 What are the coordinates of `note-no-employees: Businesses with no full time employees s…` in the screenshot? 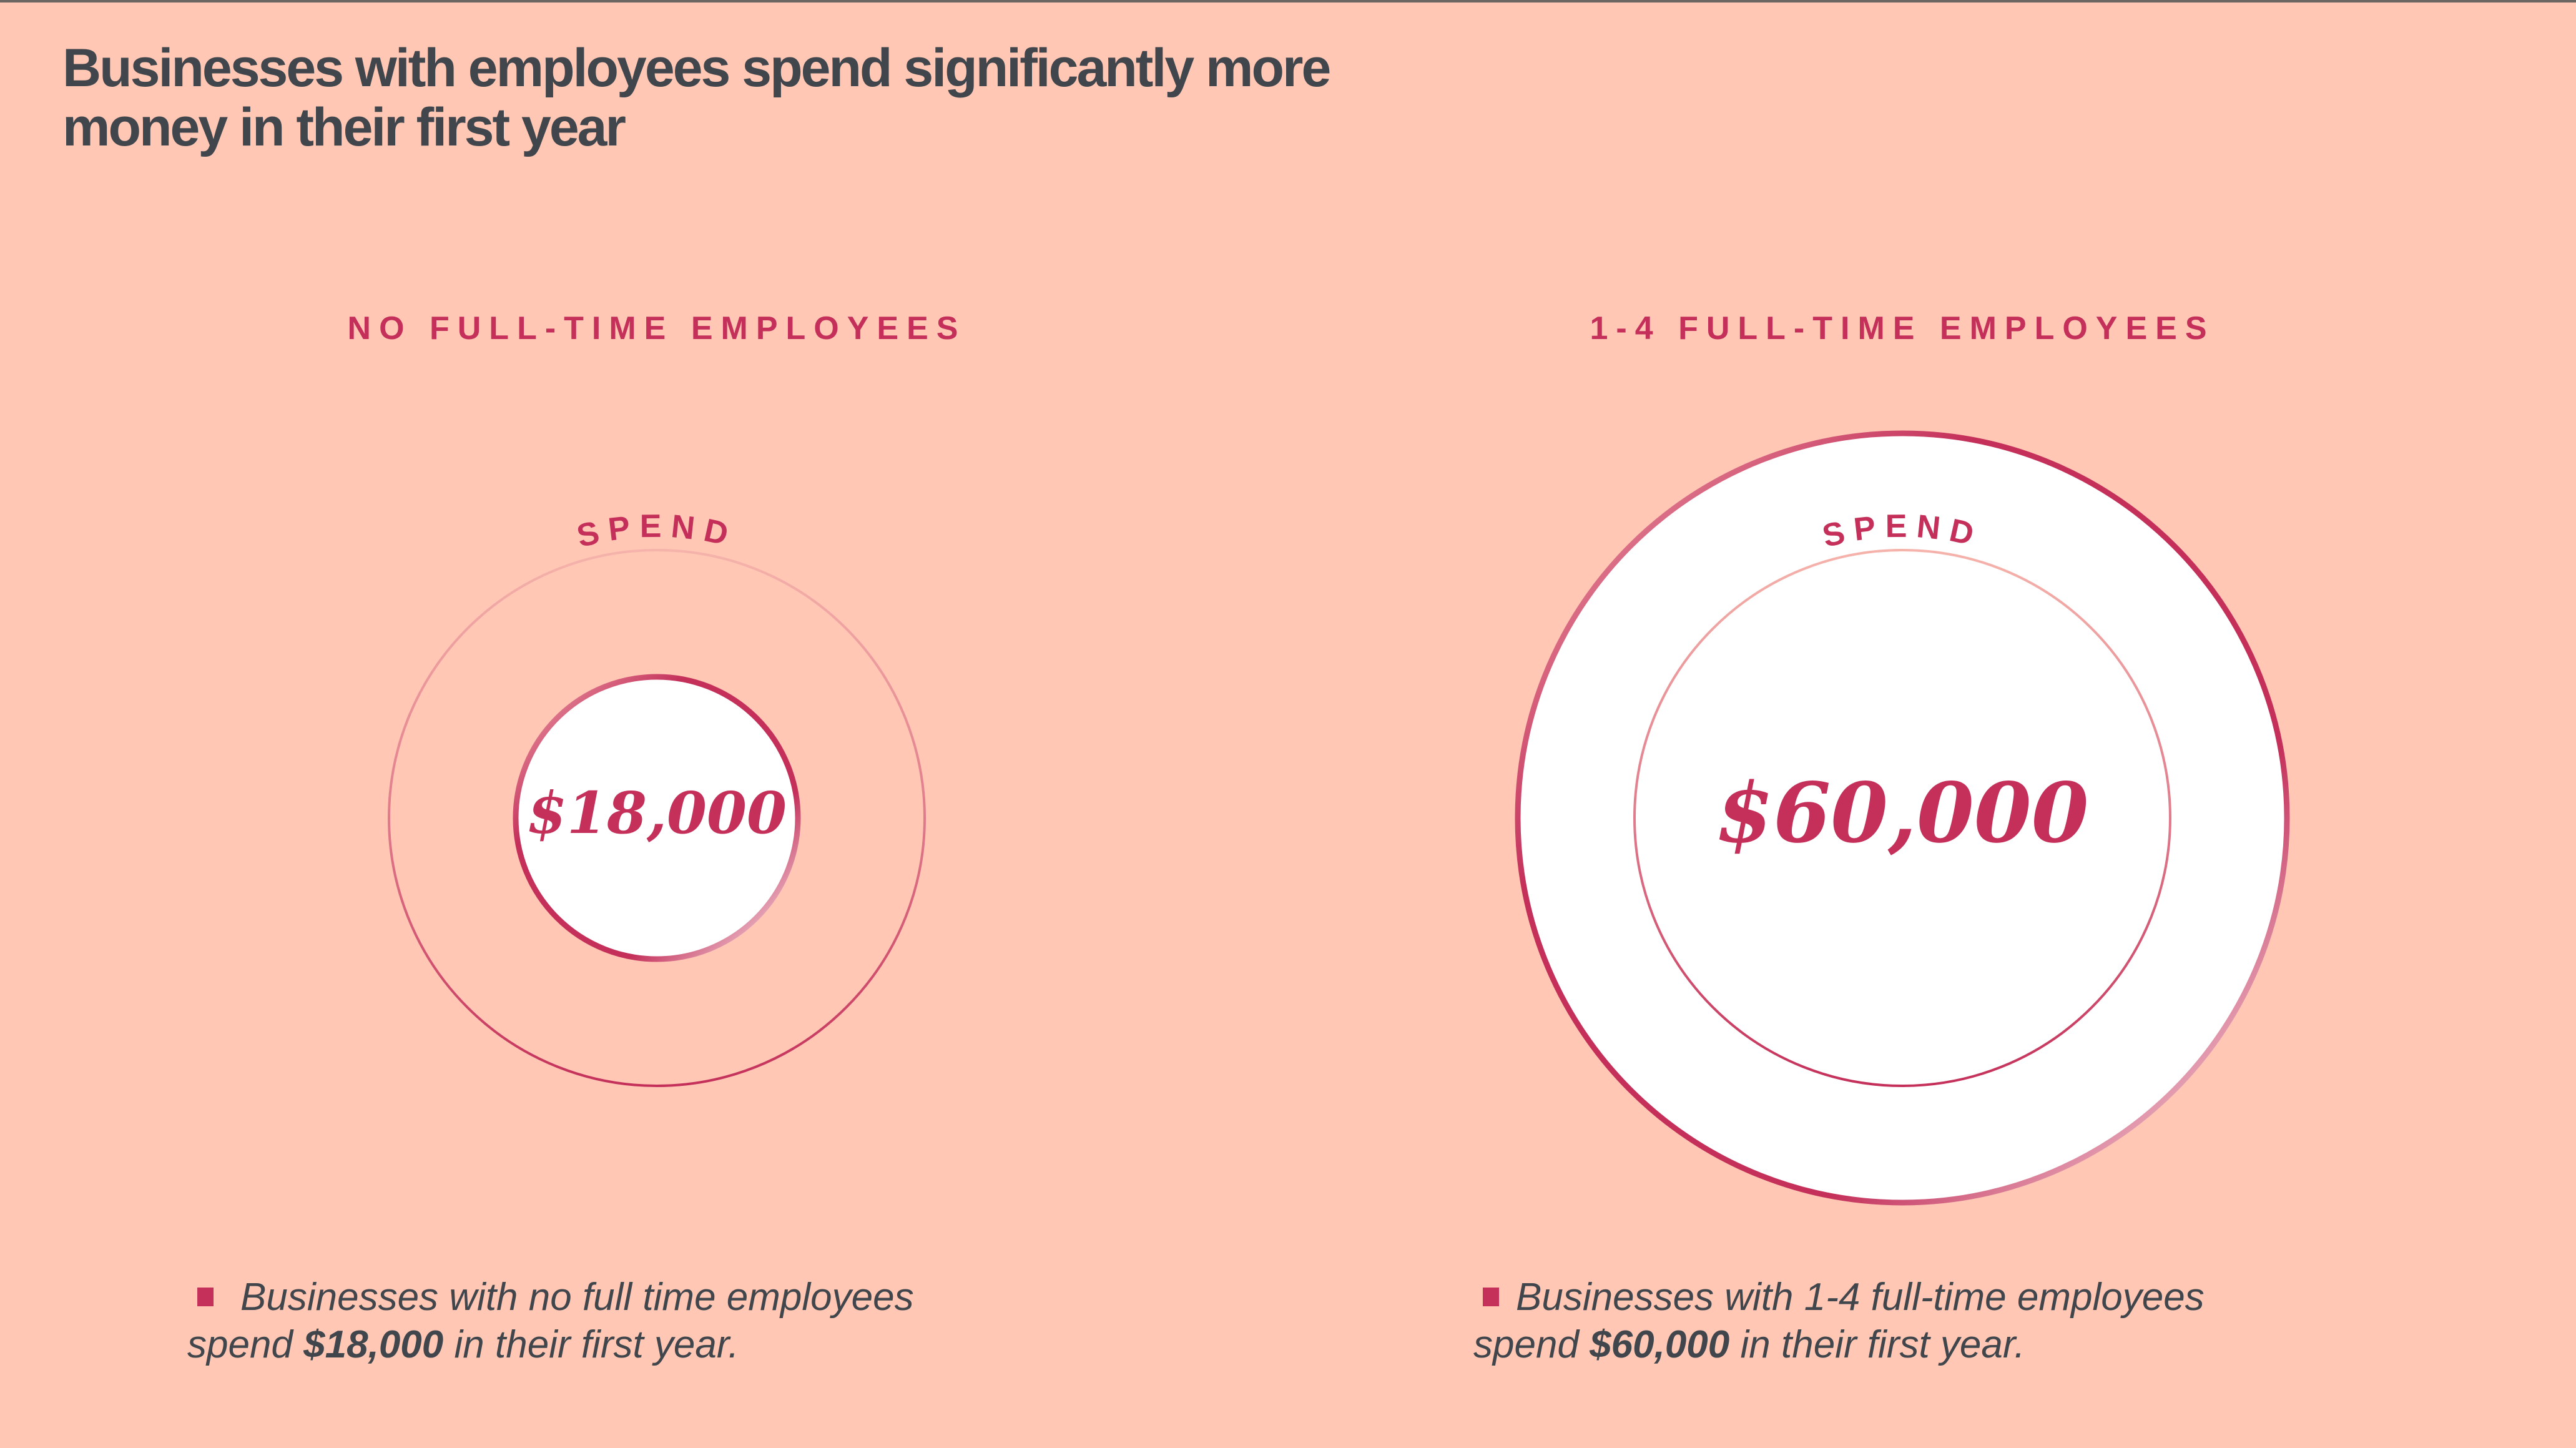 It's located at (550, 1321).